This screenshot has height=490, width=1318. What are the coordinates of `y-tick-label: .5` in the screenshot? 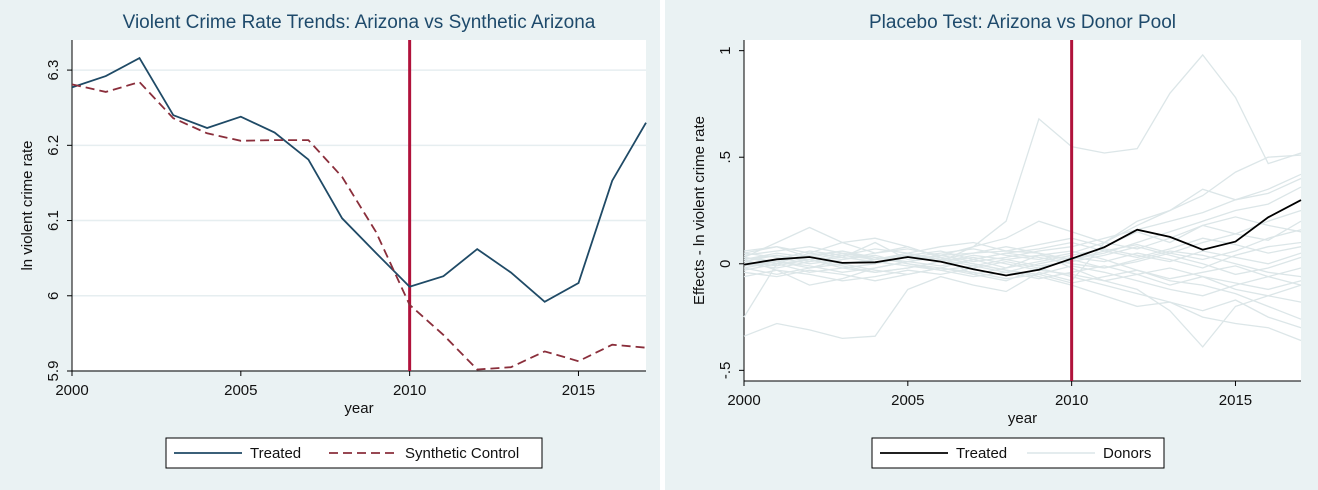 It's located at (725, 157).